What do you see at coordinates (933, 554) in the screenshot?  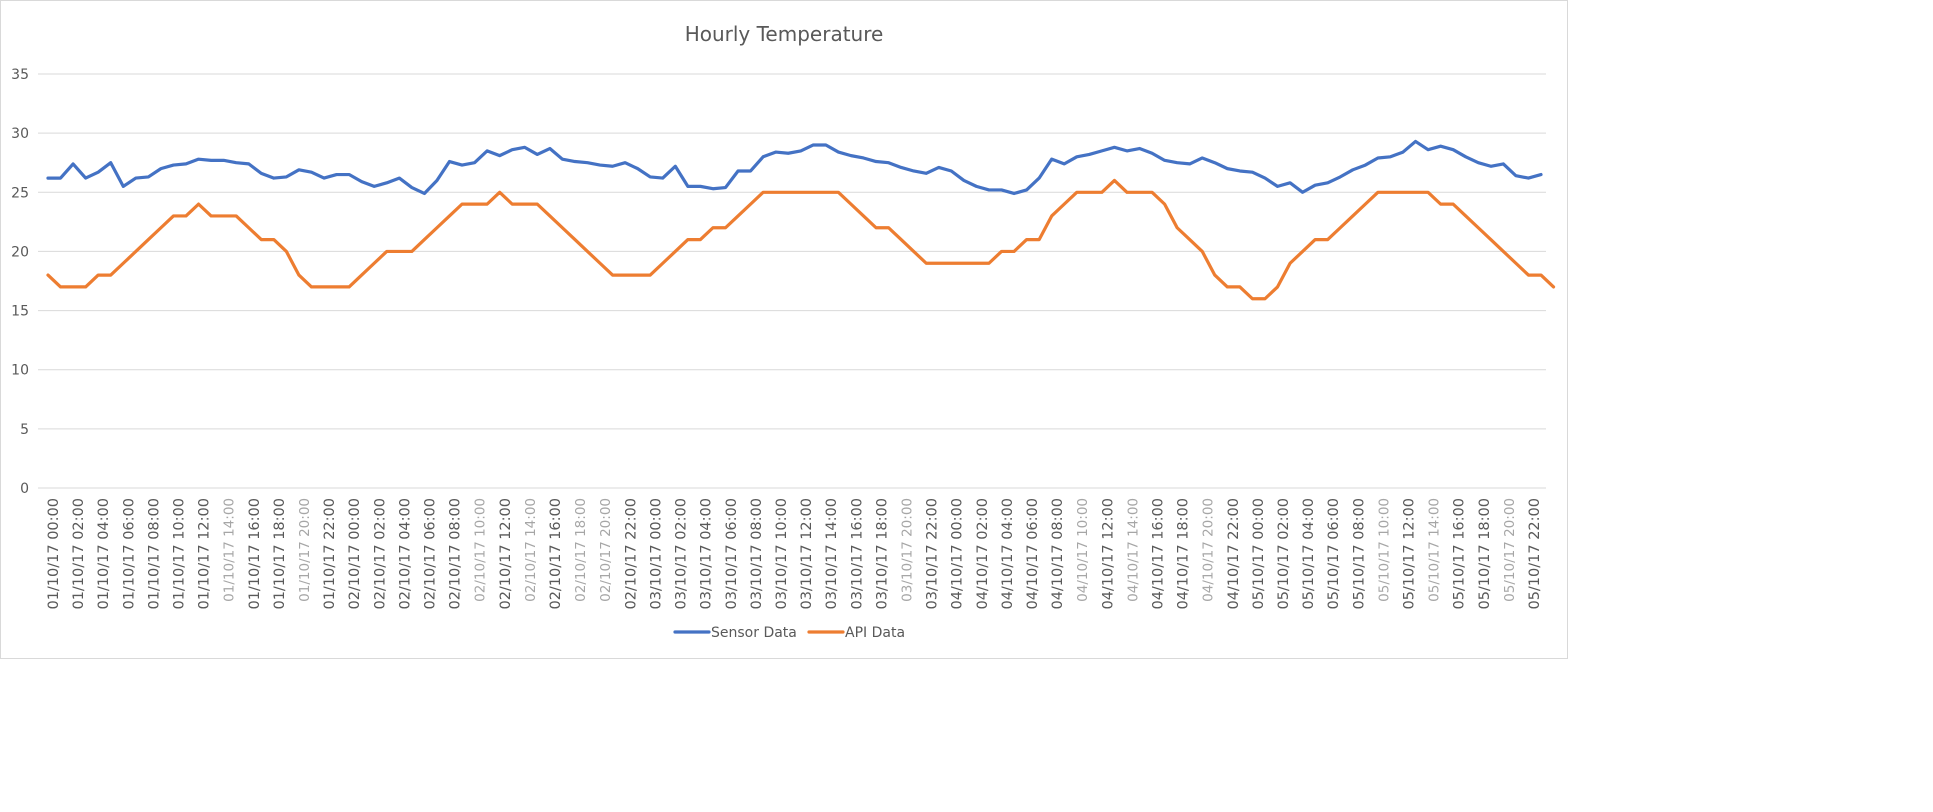 I see `x-tick-label: 03/10/17 22:00` at bounding box center [933, 554].